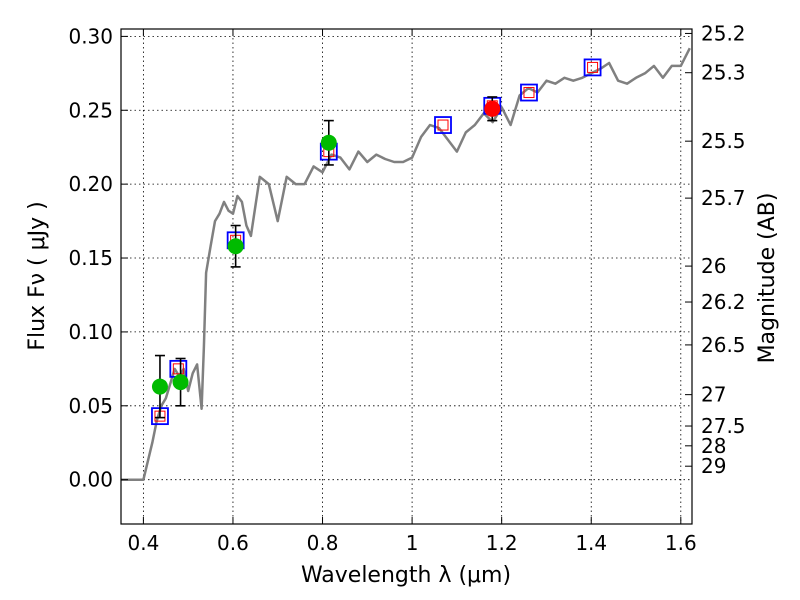 Image resolution: width=800 pixels, height=600 pixels. Describe the element at coordinates (90, 480) in the screenshot. I see `y-tick-label: 0.00` at that location.